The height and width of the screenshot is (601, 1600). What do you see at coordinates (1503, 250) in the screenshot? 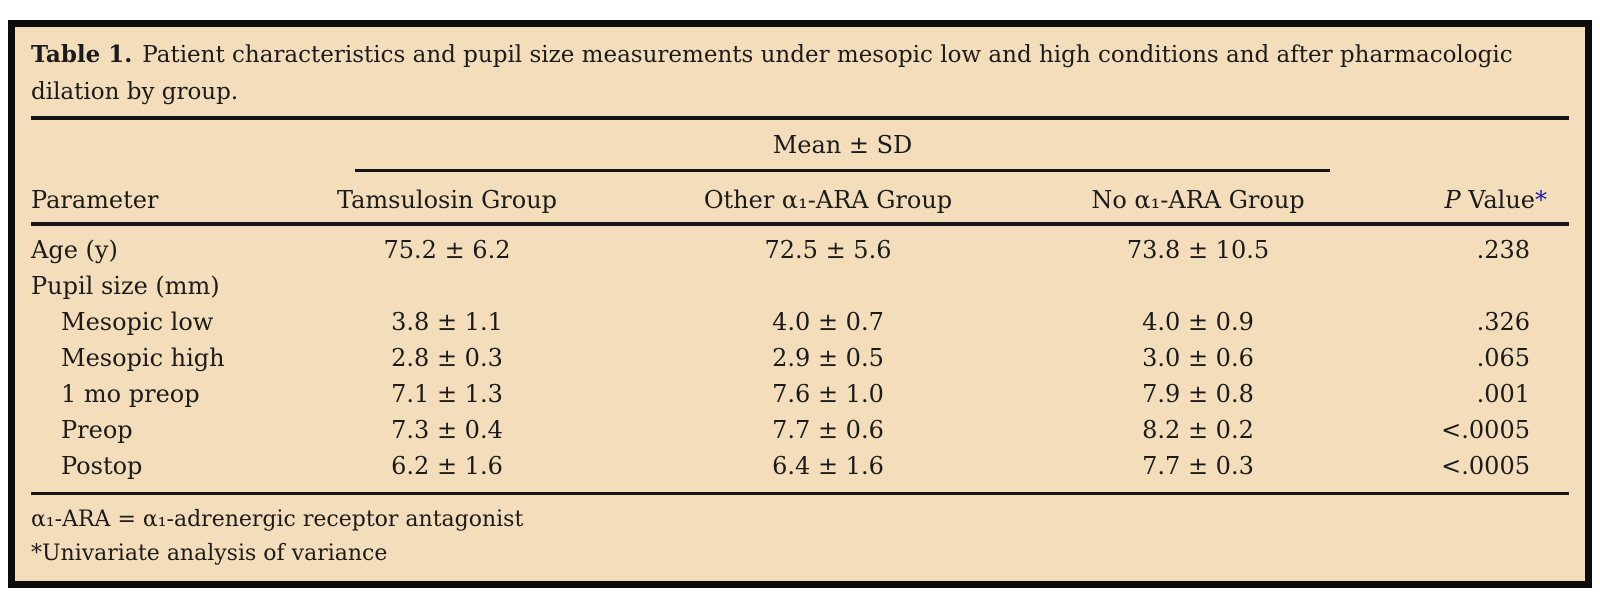
I see `cell-p-value: .238` at bounding box center [1503, 250].